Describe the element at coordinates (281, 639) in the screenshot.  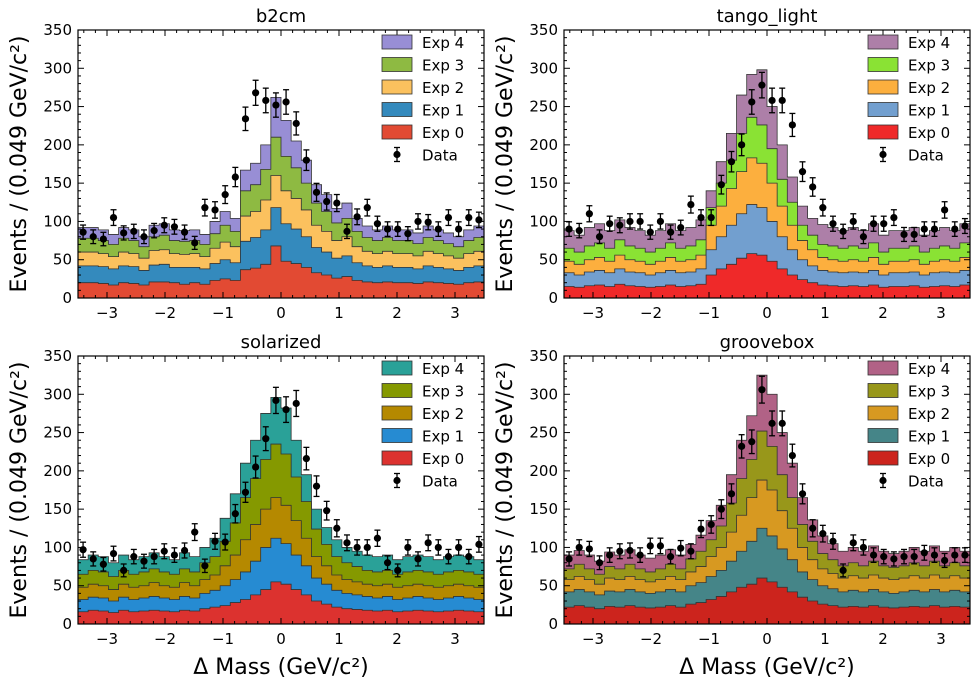
I see `x-tick-label: 0` at that location.